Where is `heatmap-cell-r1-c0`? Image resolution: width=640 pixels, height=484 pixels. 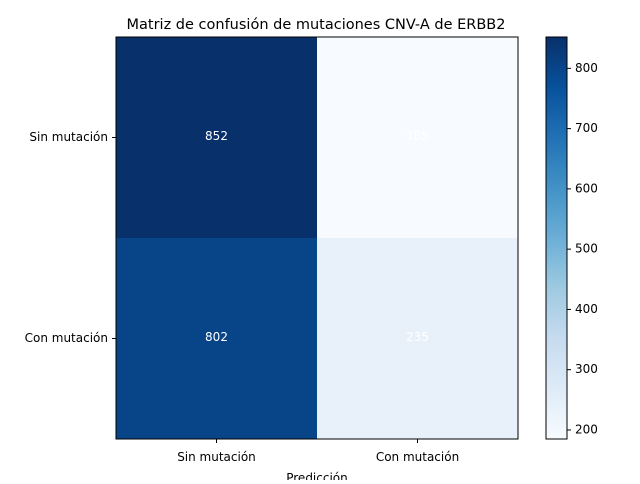
heatmap-cell-r1-c0 is located at coordinates (216, 338).